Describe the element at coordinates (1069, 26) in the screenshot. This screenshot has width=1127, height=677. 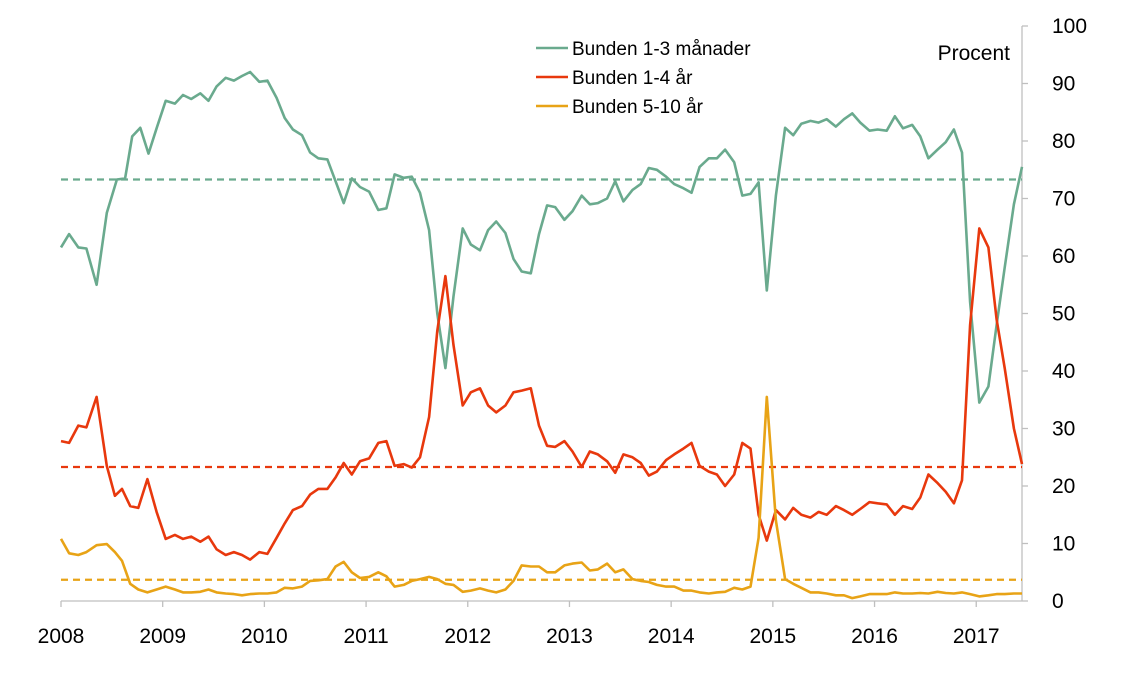
I see `y-tick-label: 100` at that location.